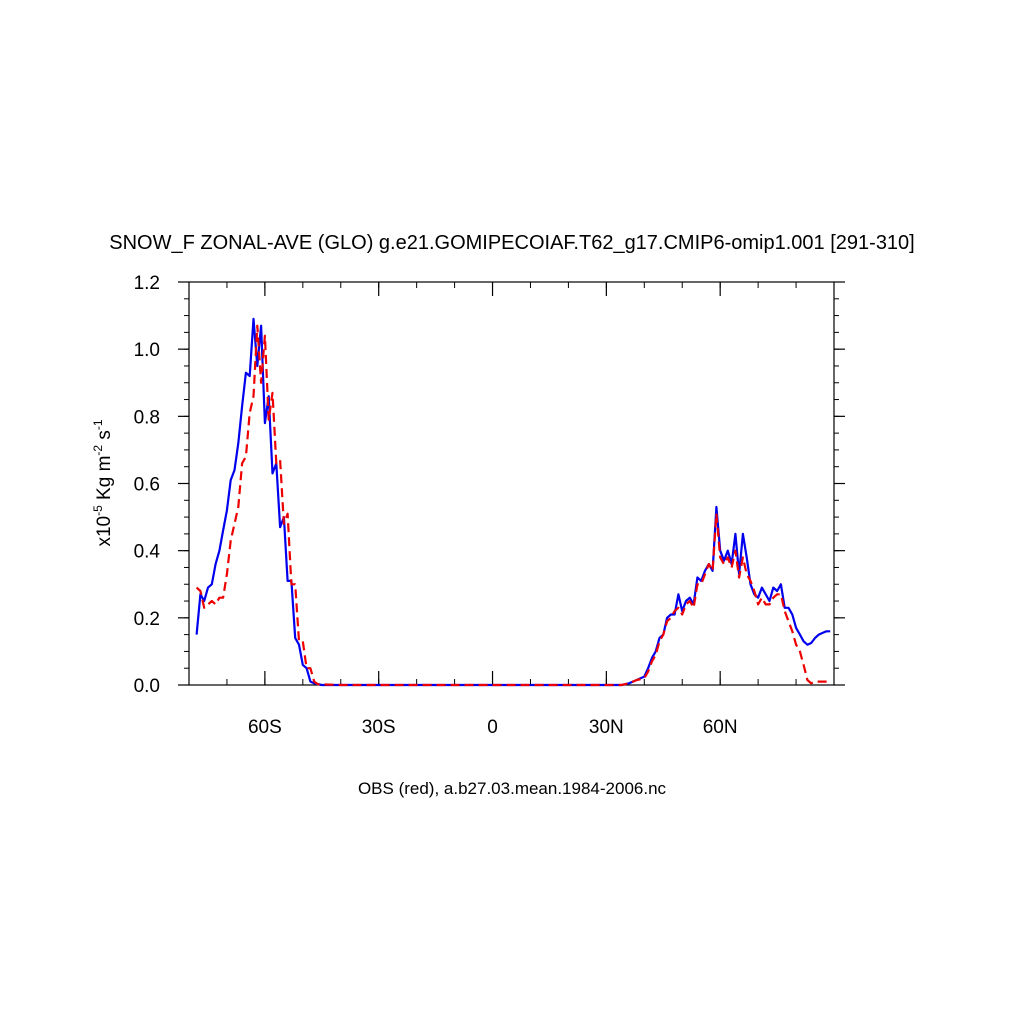  What do you see at coordinates (720, 727) in the screenshot?
I see `x-tick-label: 60N` at bounding box center [720, 727].